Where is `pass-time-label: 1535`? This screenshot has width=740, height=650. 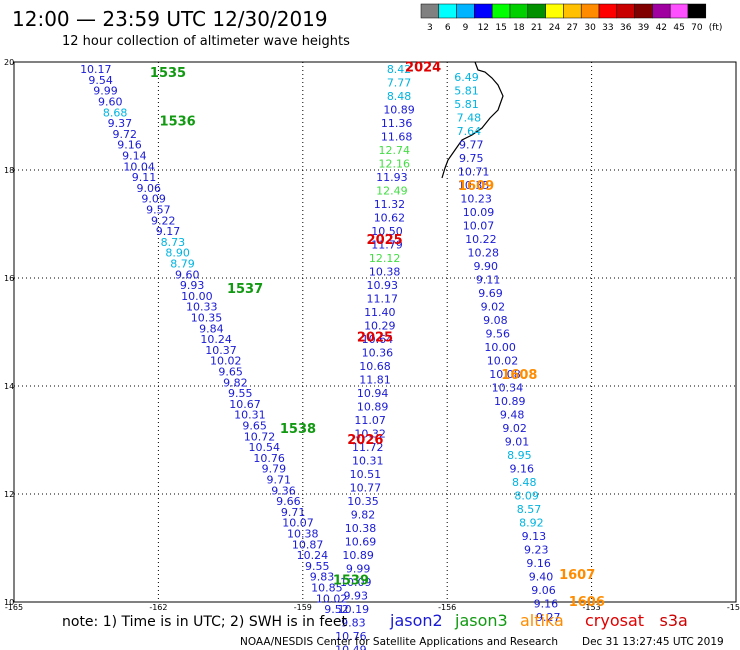 pass-time-label: 1535 is located at coordinates (168, 73).